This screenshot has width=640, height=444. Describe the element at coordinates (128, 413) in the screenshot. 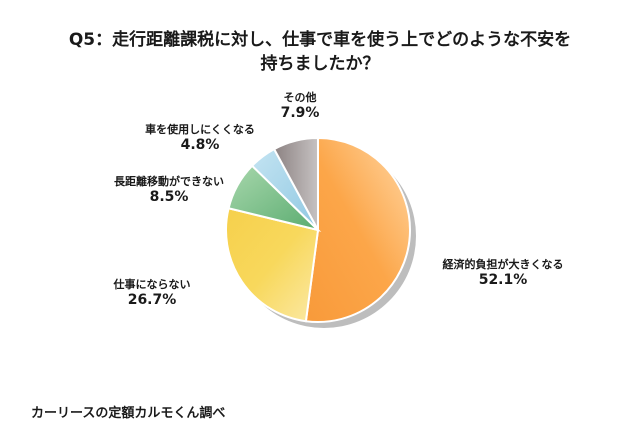

I see `source-credit: カーリースの定額カルモくん調べ` at that location.